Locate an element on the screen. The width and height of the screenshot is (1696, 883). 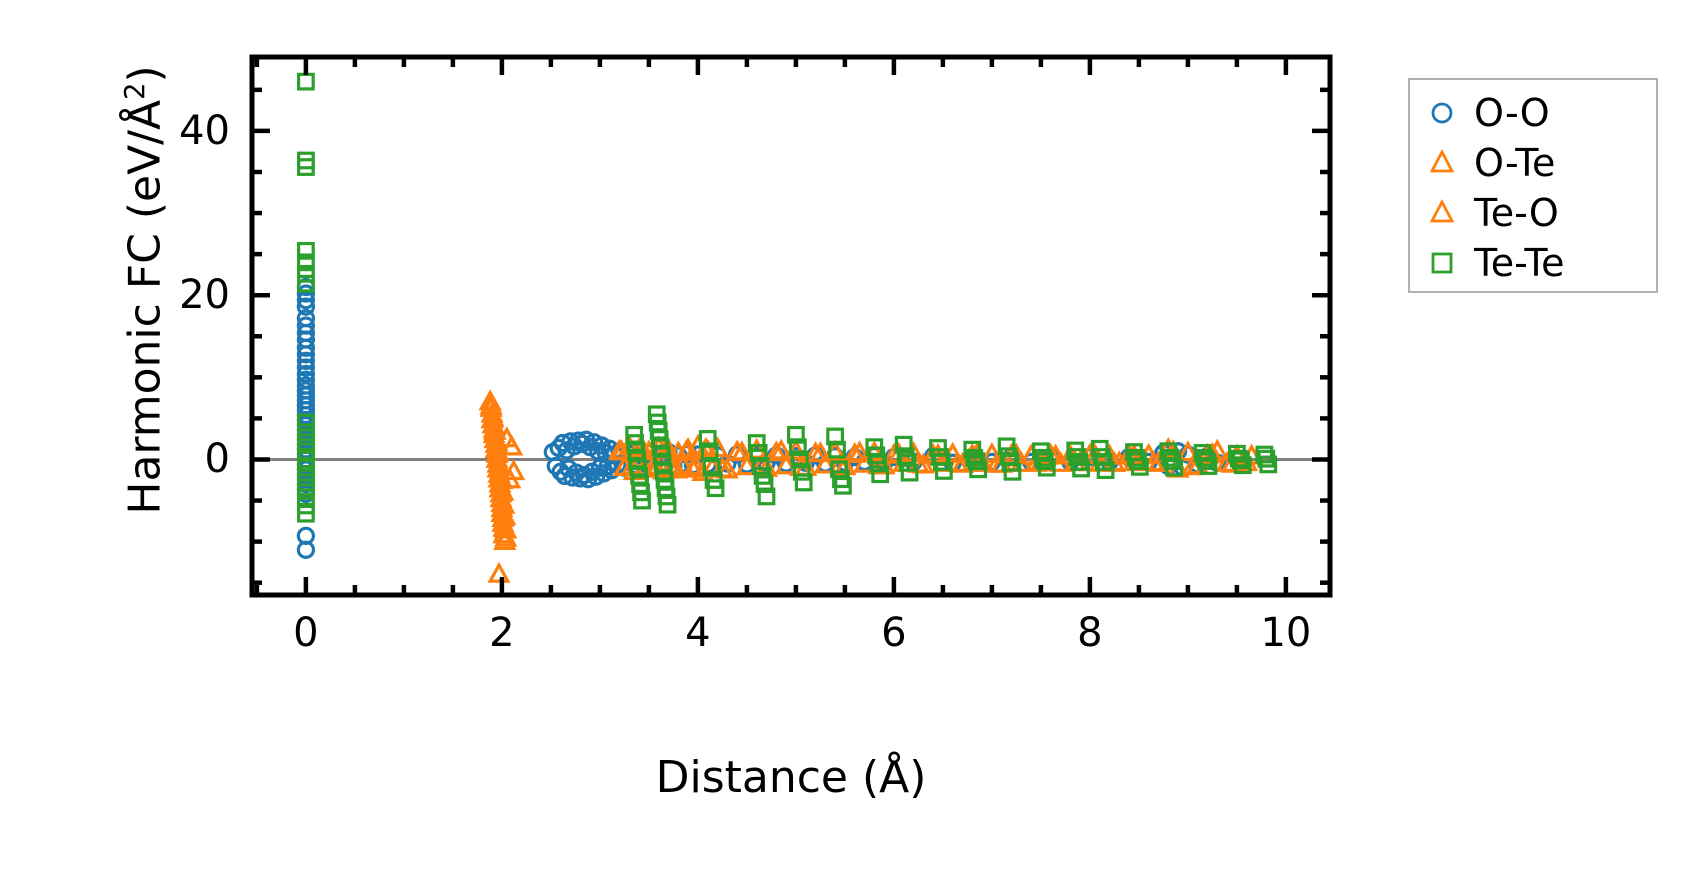
y-tick-label: 20 is located at coordinates (204, 295).